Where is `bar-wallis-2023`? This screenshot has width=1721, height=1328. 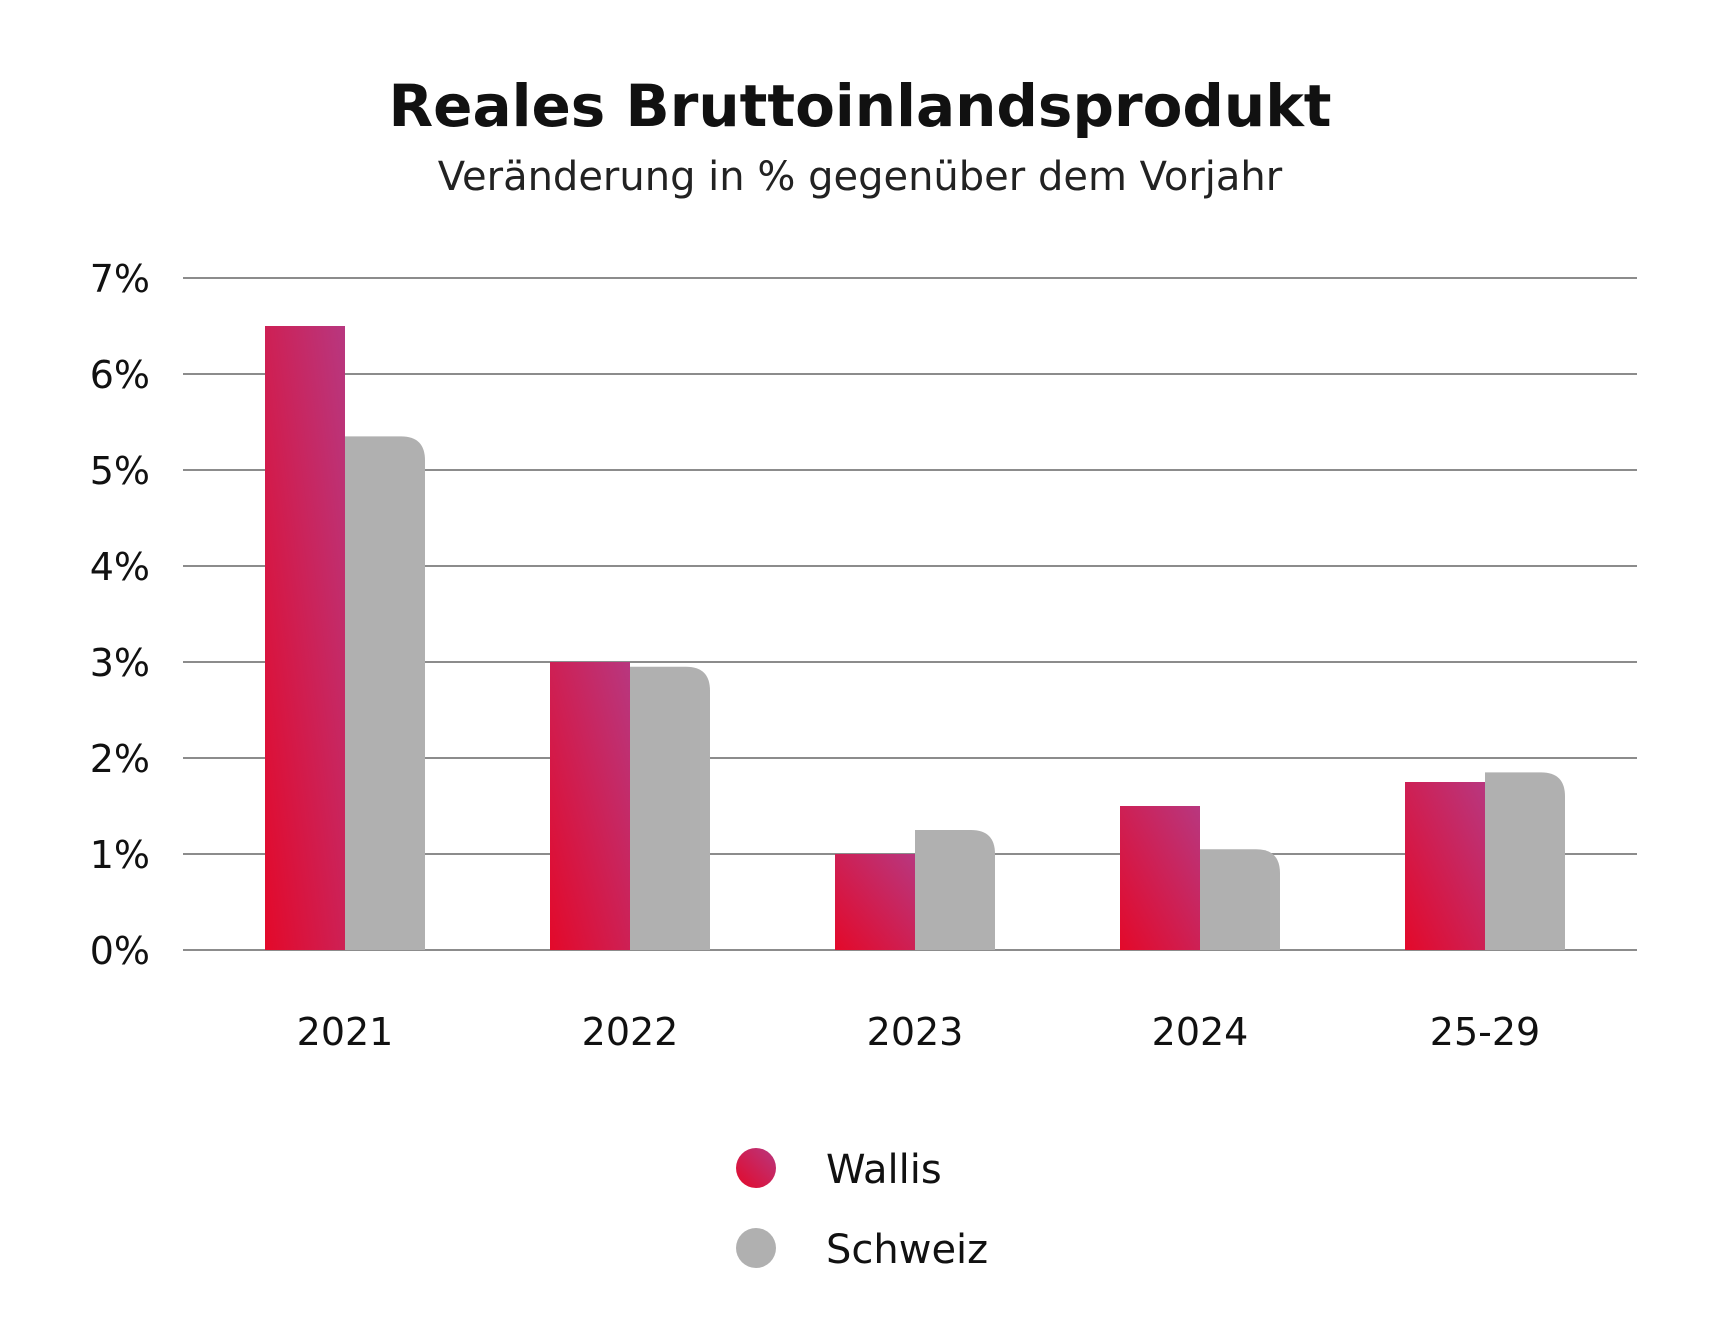
bar-wallis-2023 is located at coordinates (875, 902).